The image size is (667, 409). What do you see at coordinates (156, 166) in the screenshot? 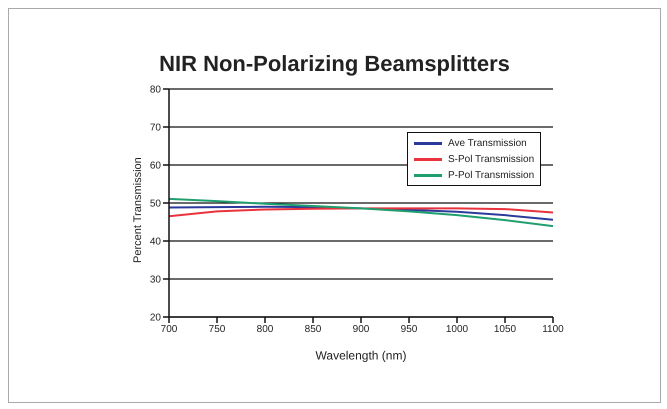
I see `y-tick-label: 60` at bounding box center [156, 166].